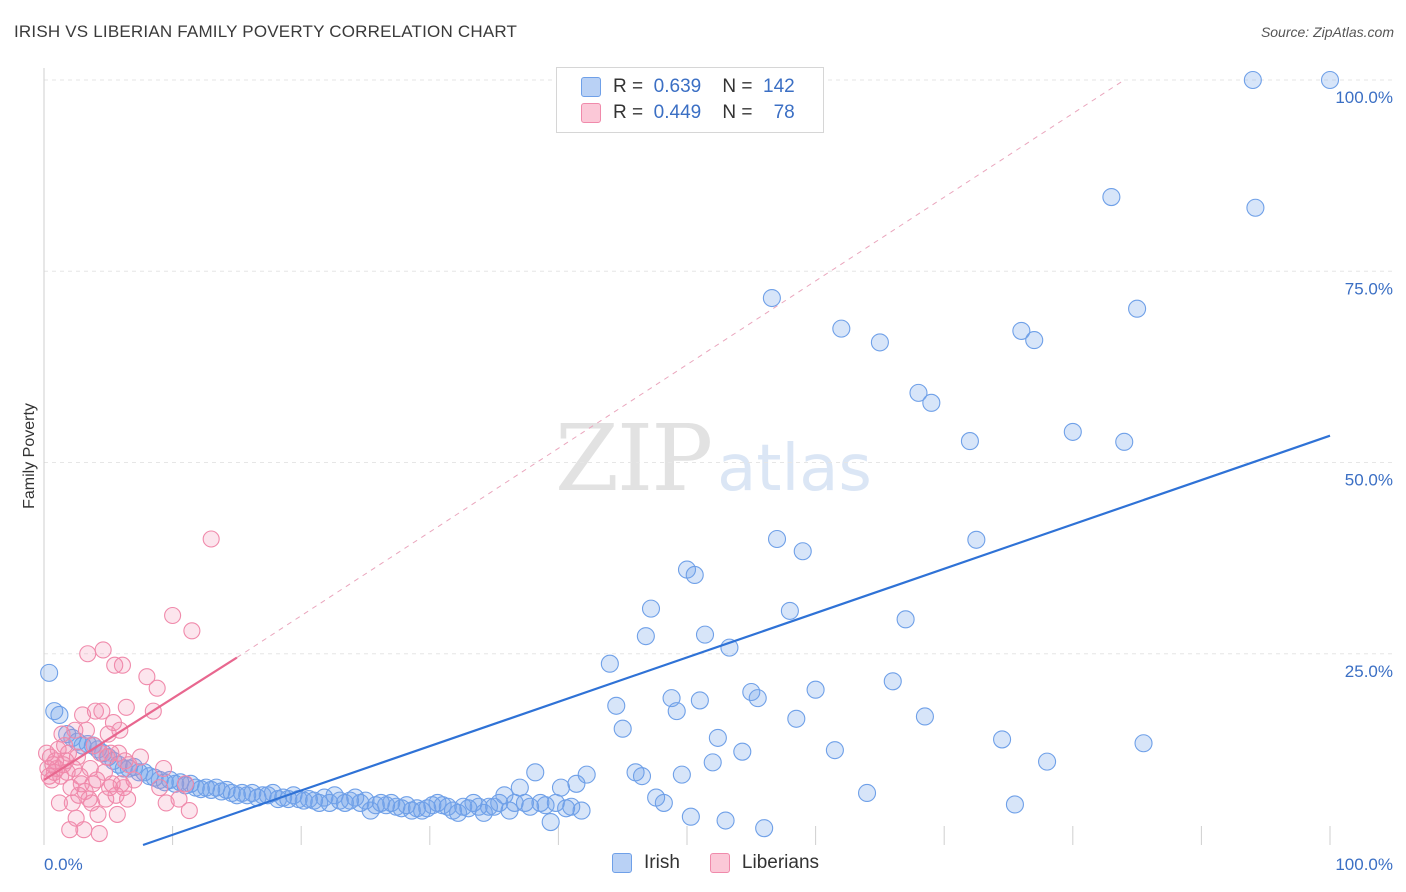  What do you see at coordinates (1369, 288) in the screenshot?
I see `y-tick-label: 75.0%` at bounding box center [1369, 288].